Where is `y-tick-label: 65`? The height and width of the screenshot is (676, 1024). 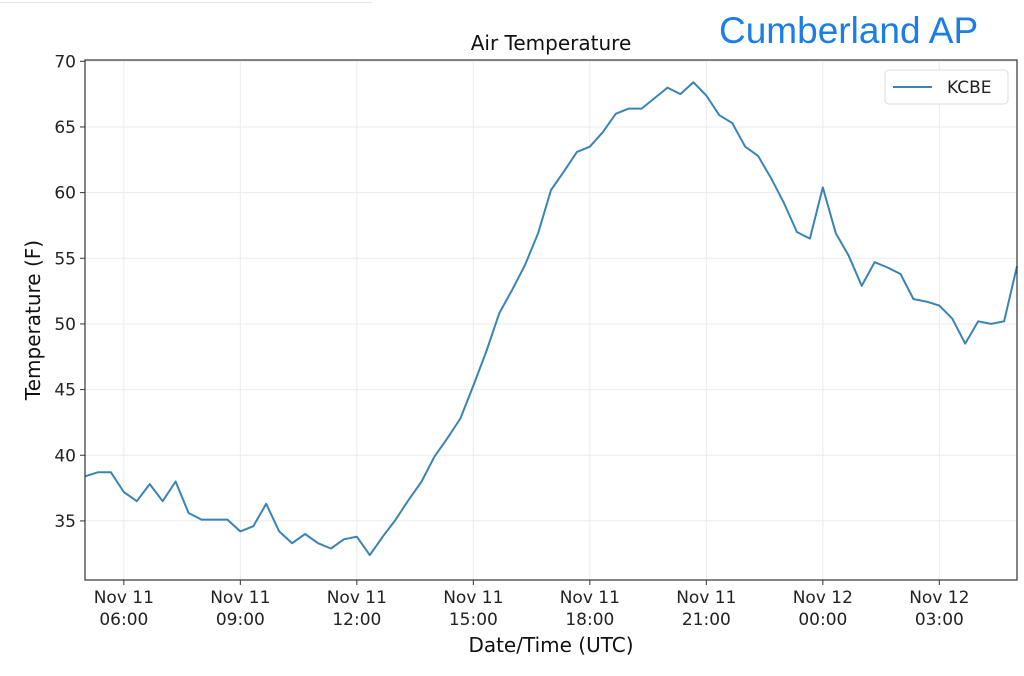
y-tick-label: 65 is located at coordinates (65, 128).